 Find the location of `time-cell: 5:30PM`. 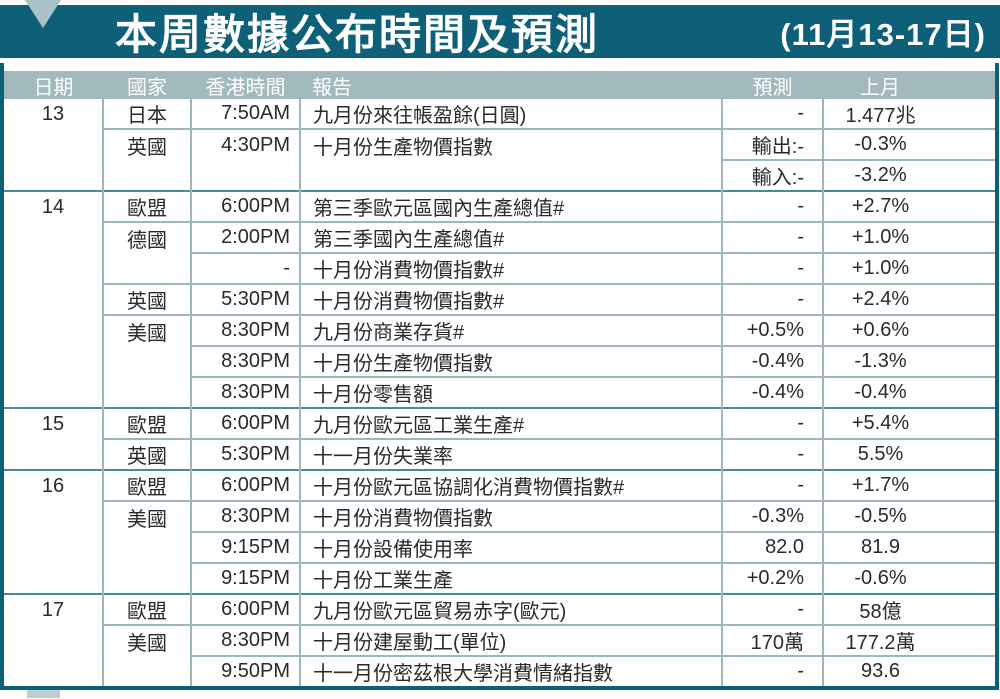

time-cell: 5:30PM is located at coordinates (245, 454).